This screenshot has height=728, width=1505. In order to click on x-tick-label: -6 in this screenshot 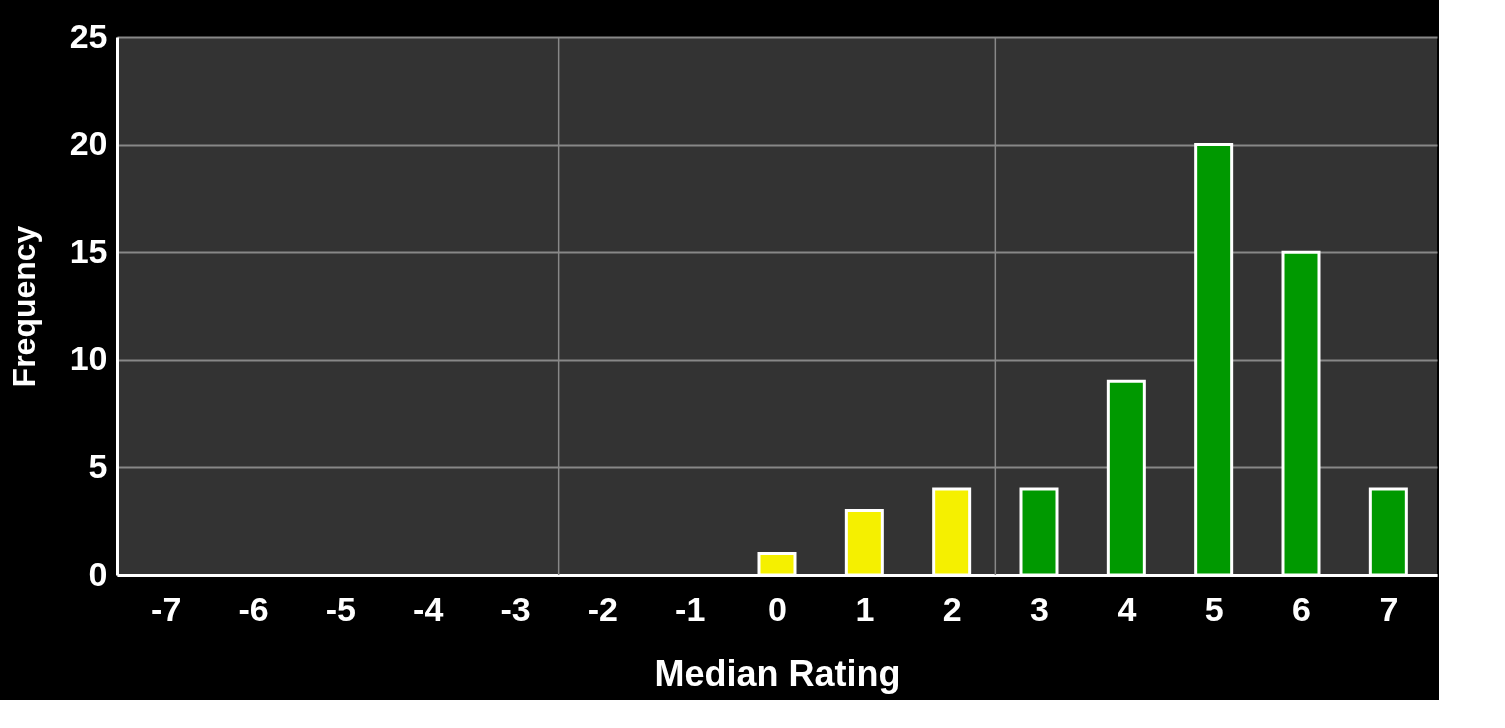, I will do `click(253, 608)`.